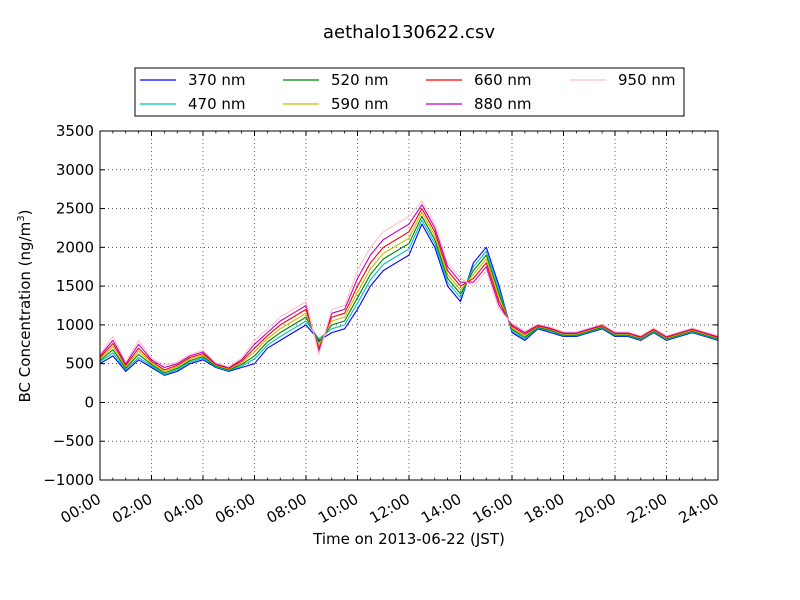 This screenshot has width=800, height=600. I want to click on legend-box, so click(409, 92).